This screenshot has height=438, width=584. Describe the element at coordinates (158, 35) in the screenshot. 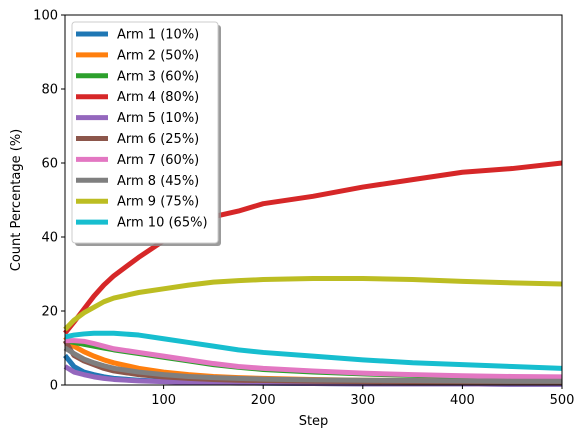

I see `legend-label: Arm 1 (10%)` at that location.